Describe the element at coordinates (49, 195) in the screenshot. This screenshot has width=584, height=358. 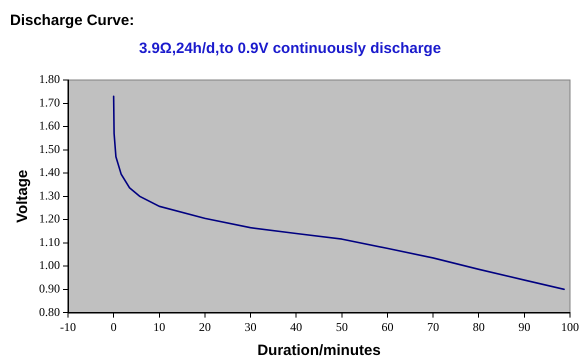
I see `y-tick-label: 1.30` at that location.